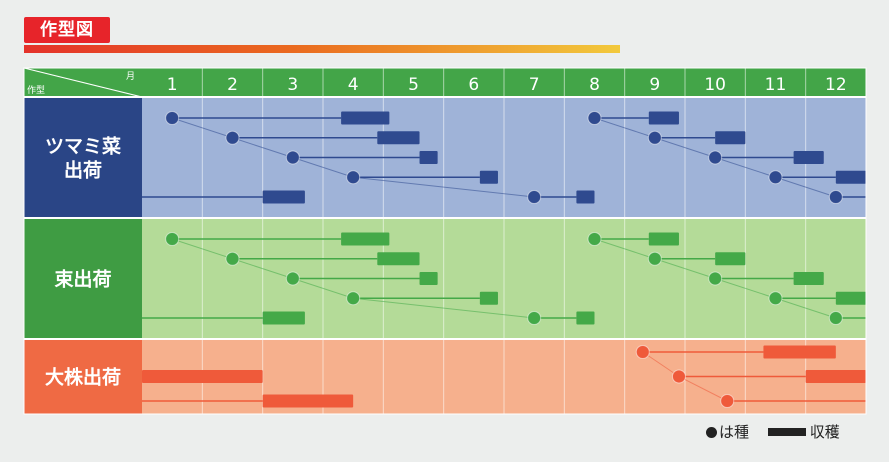  Describe the element at coordinates (715, 85) in the screenshot. I see `month-label: 10` at that location.